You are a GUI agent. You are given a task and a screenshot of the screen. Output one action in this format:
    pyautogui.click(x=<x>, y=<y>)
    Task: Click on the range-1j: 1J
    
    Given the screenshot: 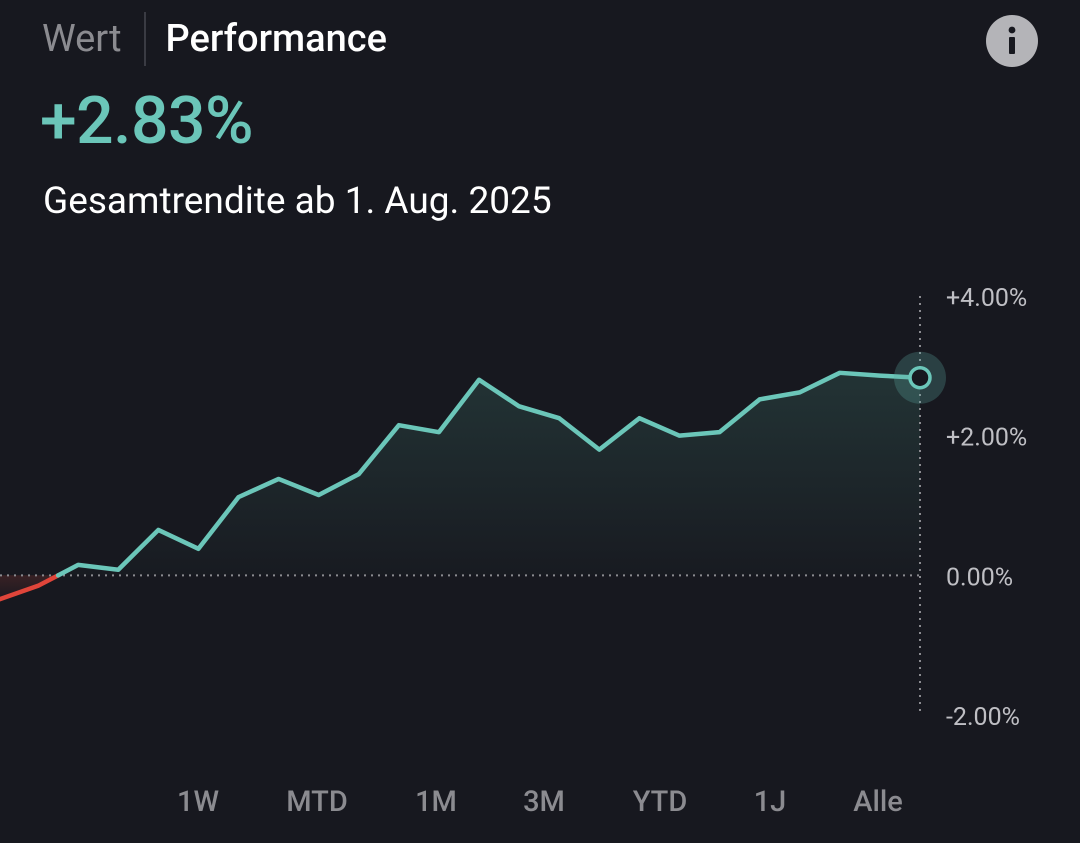 What is the action you would take?
    pyautogui.click(x=770, y=802)
    